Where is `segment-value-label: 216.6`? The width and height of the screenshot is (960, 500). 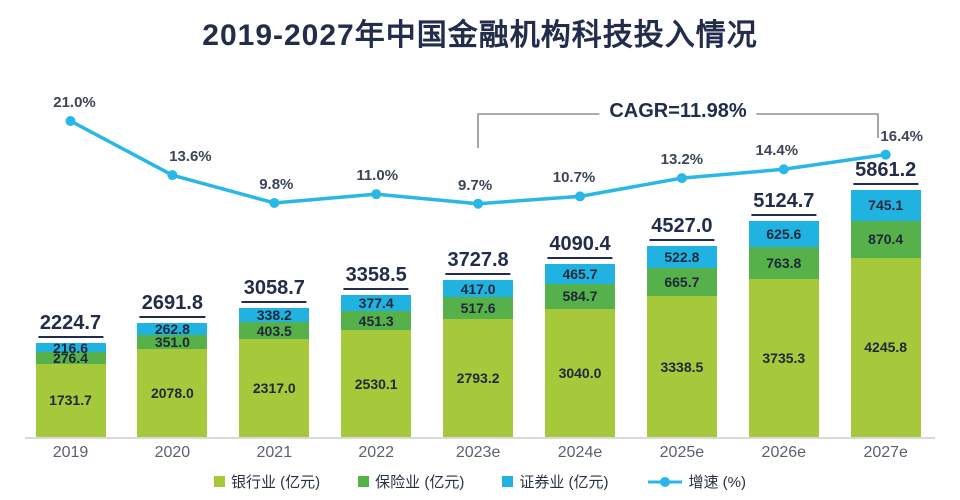
segment-value-label: 216.6 is located at coordinates (70, 347).